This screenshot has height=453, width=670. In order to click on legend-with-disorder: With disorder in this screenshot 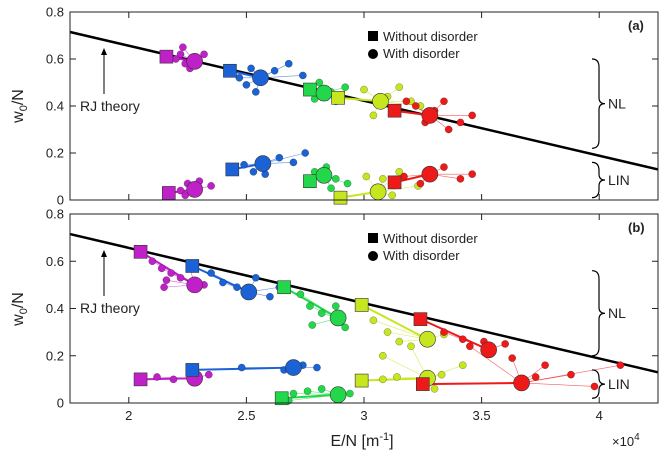, I will do `click(421, 255)`.